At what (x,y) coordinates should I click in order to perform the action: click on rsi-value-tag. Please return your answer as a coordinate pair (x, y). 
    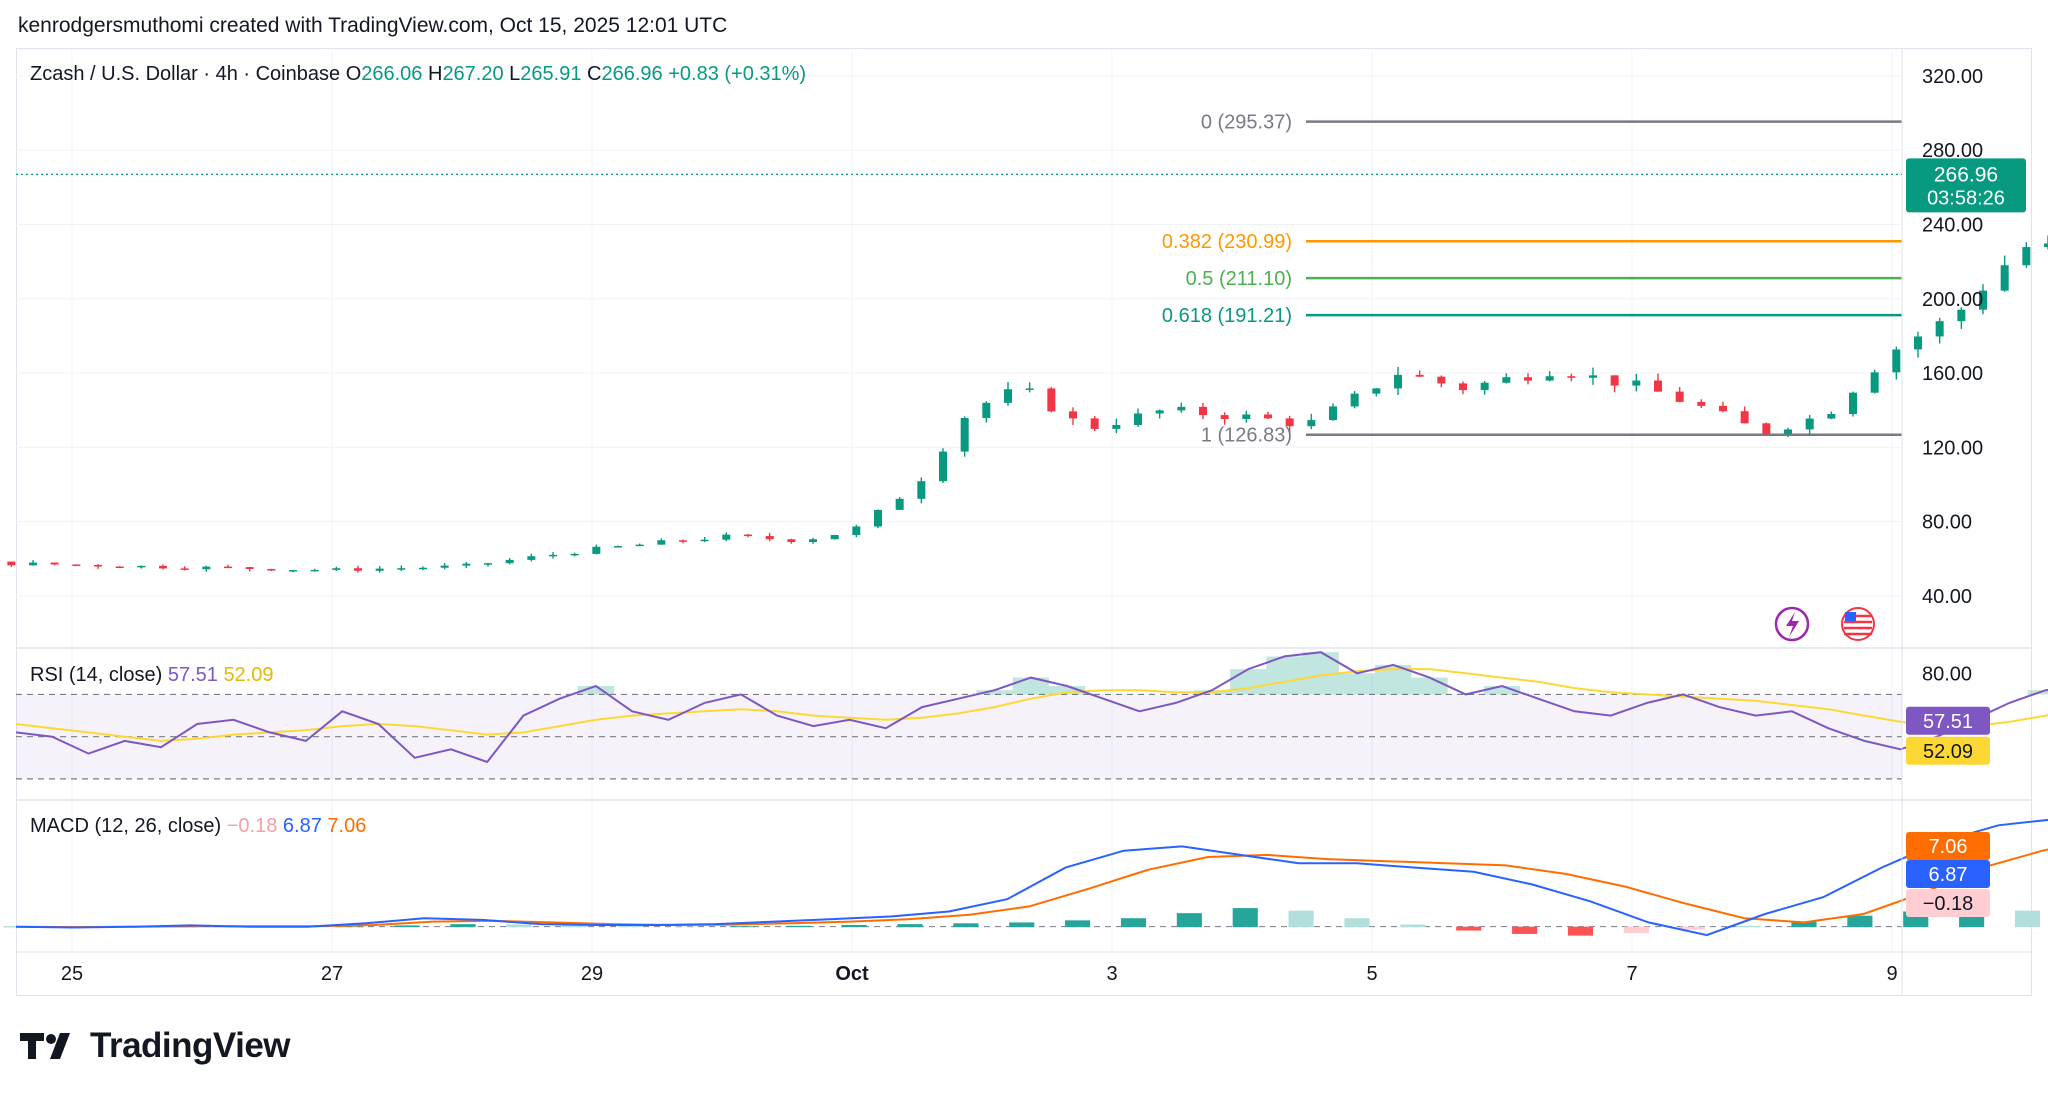
    Looking at the image, I should click on (1948, 720).